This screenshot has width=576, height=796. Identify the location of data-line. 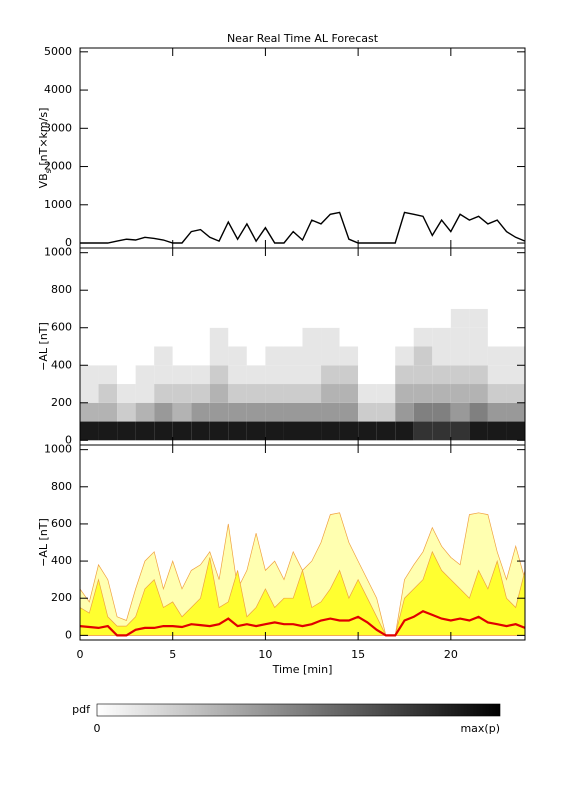
(303, 227).